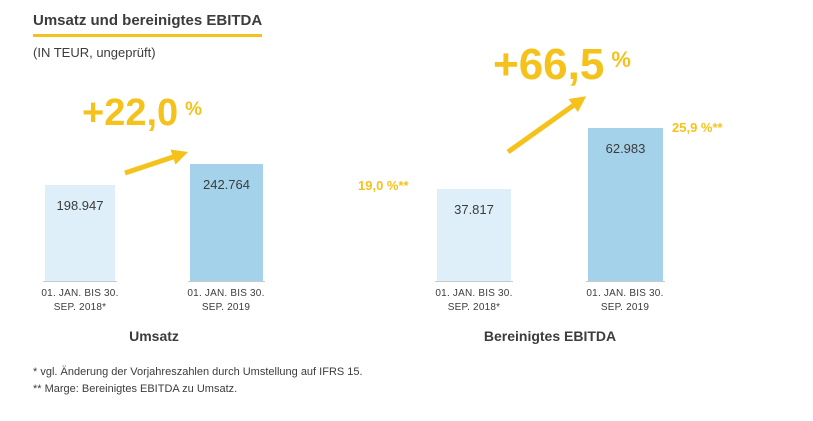 This screenshot has height=421, width=813. Describe the element at coordinates (383, 185) in the screenshot. I see `ebitda-margin-2018: 19,0 %**` at that location.